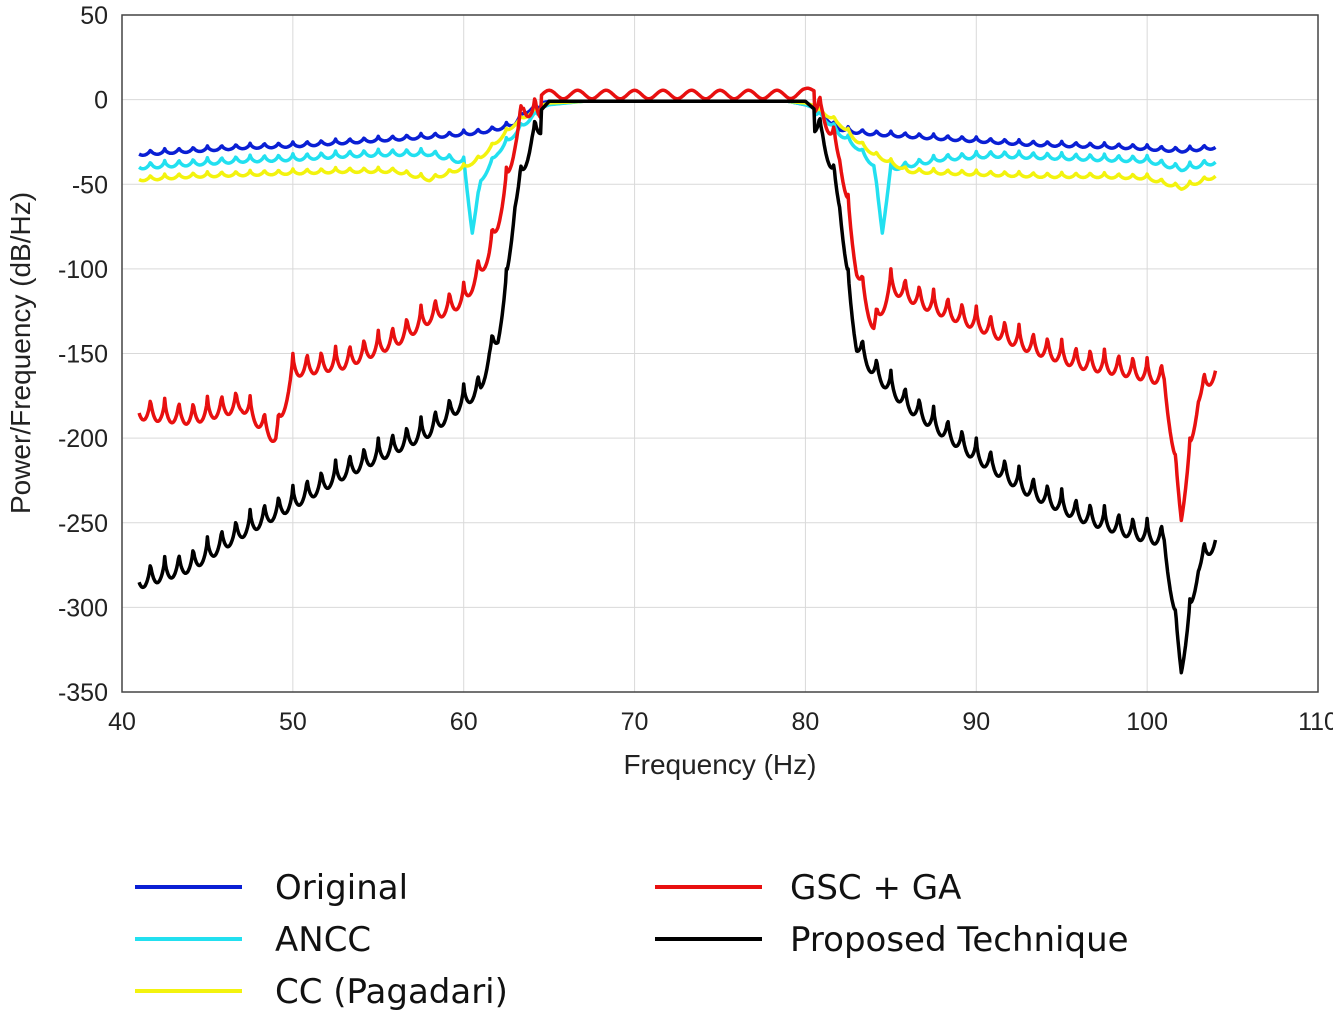  What do you see at coordinates (806, 722) in the screenshot?
I see `x-tick-label: 80` at bounding box center [806, 722].